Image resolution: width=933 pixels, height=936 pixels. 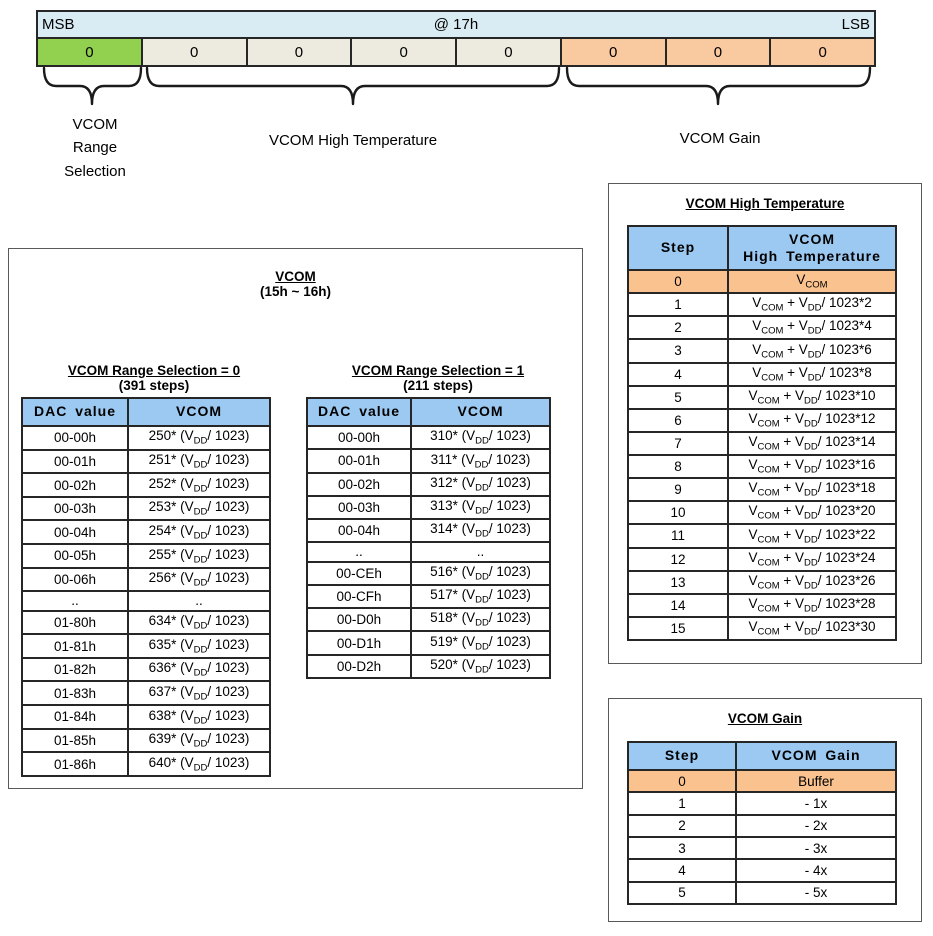 I want to click on dac-value-cell: 00-04h, so click(x=75, y=532).